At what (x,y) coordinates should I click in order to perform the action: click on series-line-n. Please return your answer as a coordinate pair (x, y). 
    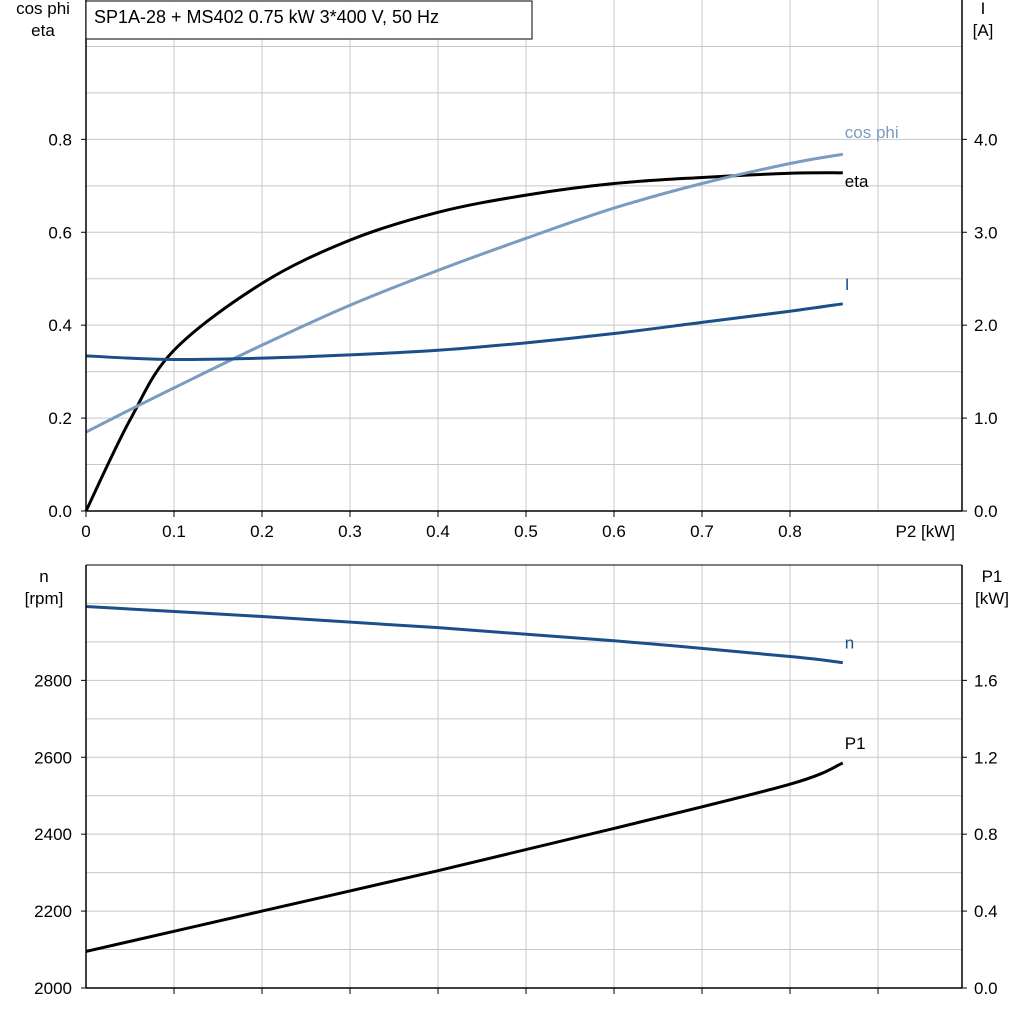
    Looking at the image, I should click on (464, 635).